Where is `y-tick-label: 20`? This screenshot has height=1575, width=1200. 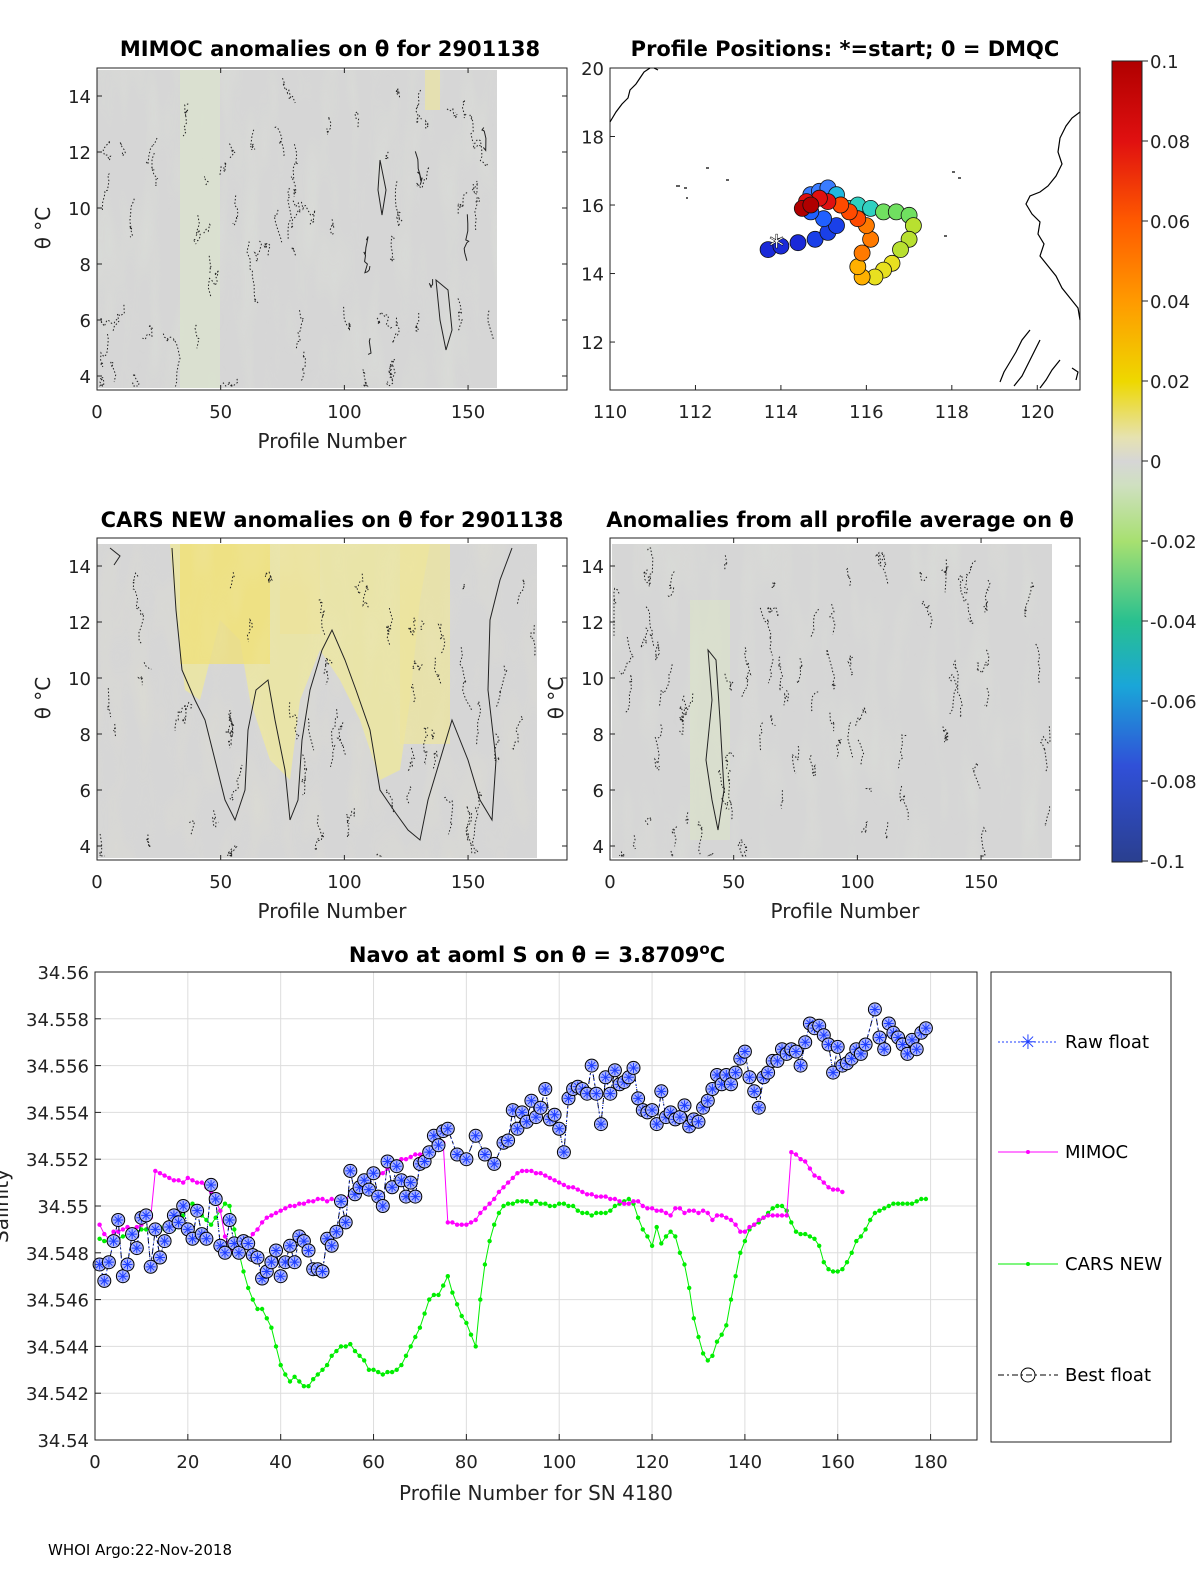
y-tick-label: 20 is located at coordinates (592, 69).